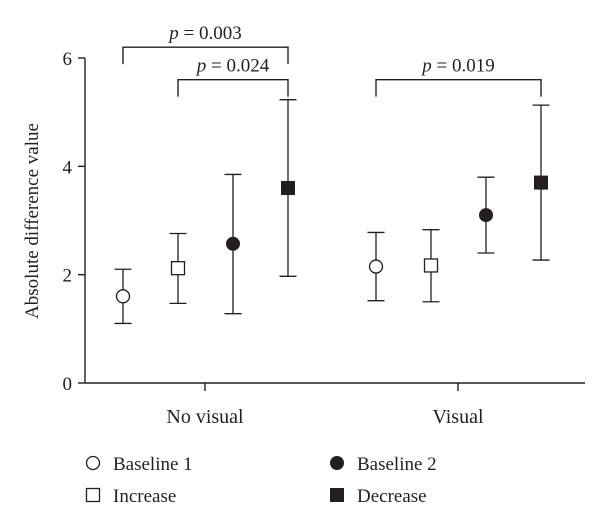 The width and height of the screenshot is (600, 525). I want to click on significance-label: p = 0.019, so click(457, 66).